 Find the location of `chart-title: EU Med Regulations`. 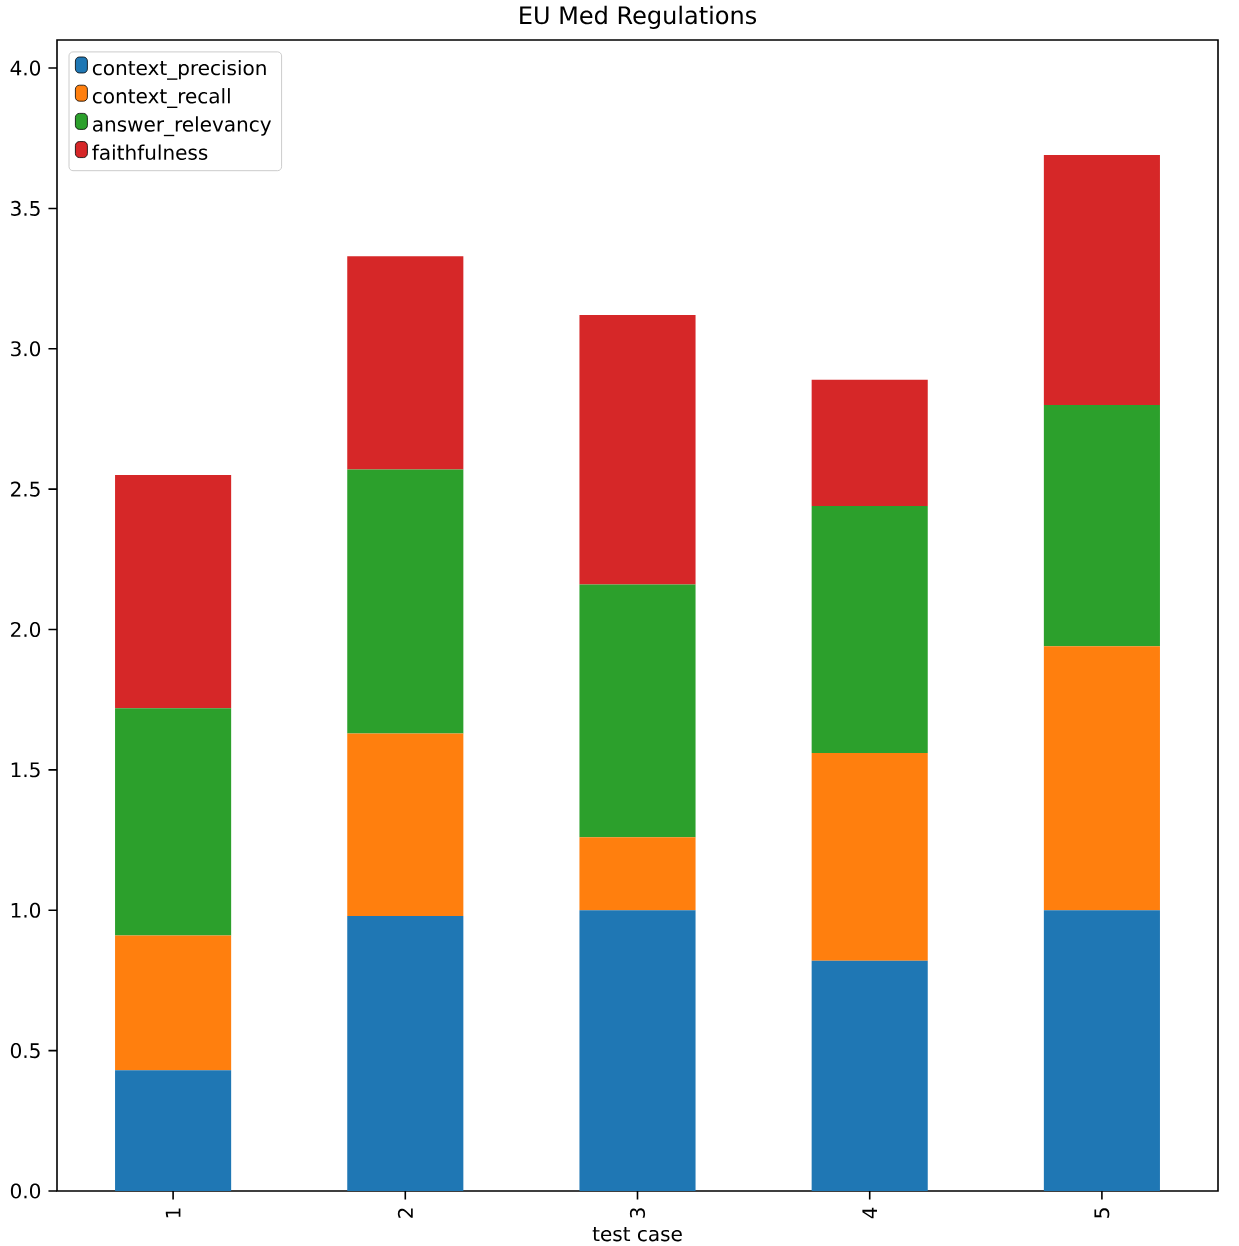

chart-title: EU Med Regulations is located at coordinates (638, 17).